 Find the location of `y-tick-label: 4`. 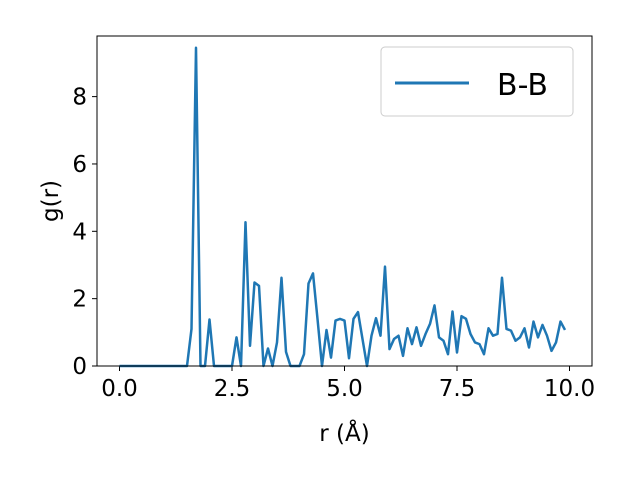

y-tick-label: 4 is located at coordinates (79, 232).